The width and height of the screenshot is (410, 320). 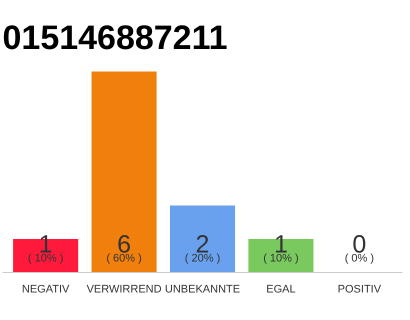 I want to click on x-tick-label: VERWIRREND, so click(x=124, y=290).